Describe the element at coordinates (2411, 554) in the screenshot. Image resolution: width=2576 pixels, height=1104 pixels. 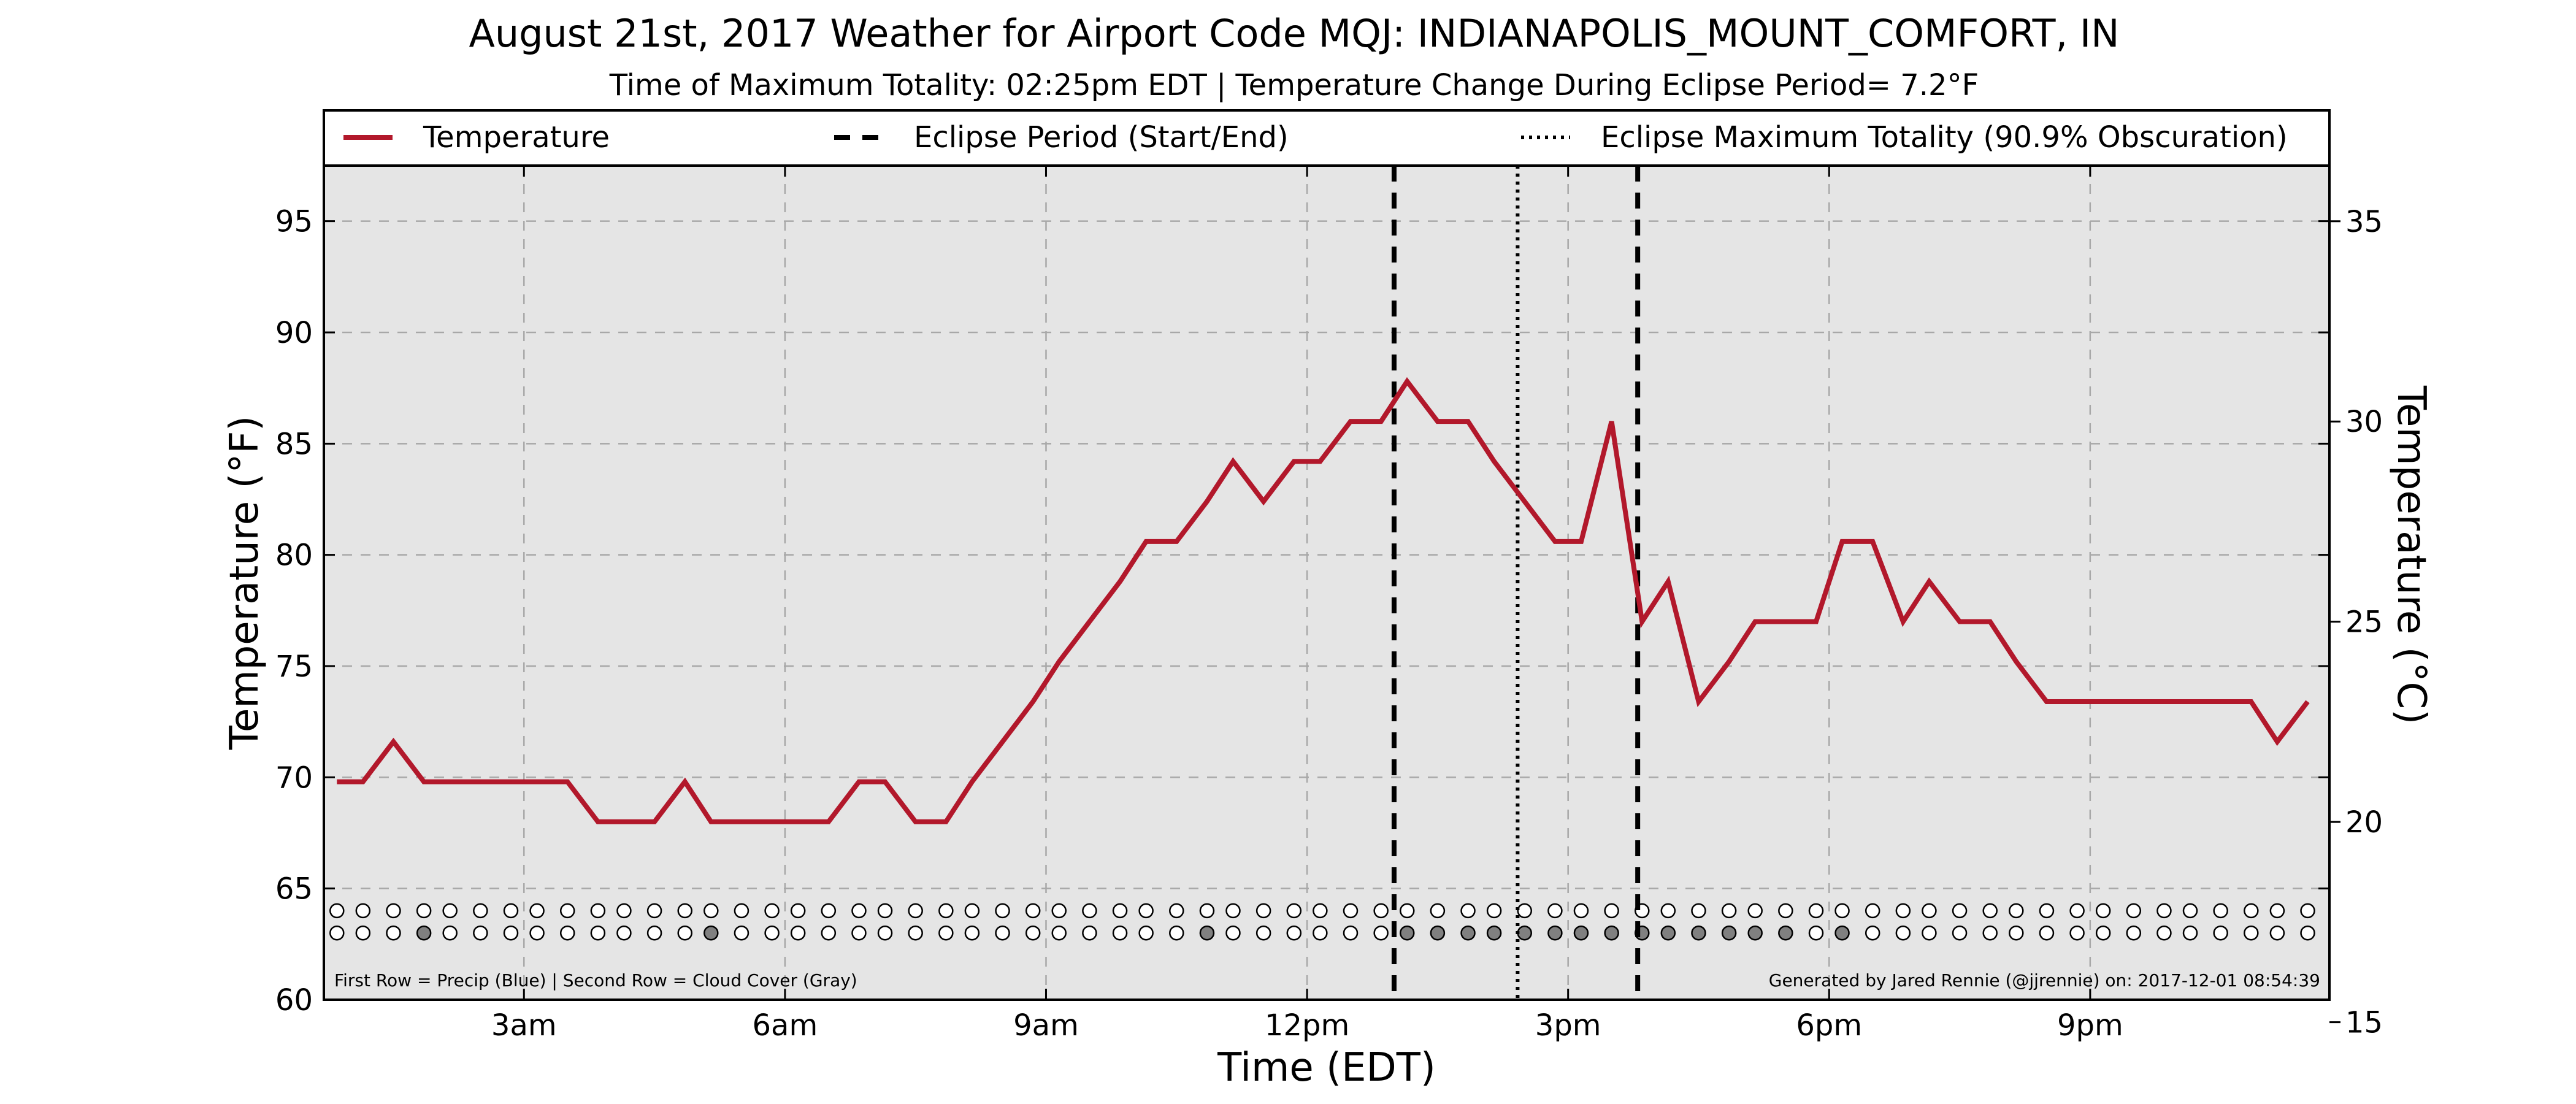
I see `y-axis-label-right: Temperature (°C)` at that location.